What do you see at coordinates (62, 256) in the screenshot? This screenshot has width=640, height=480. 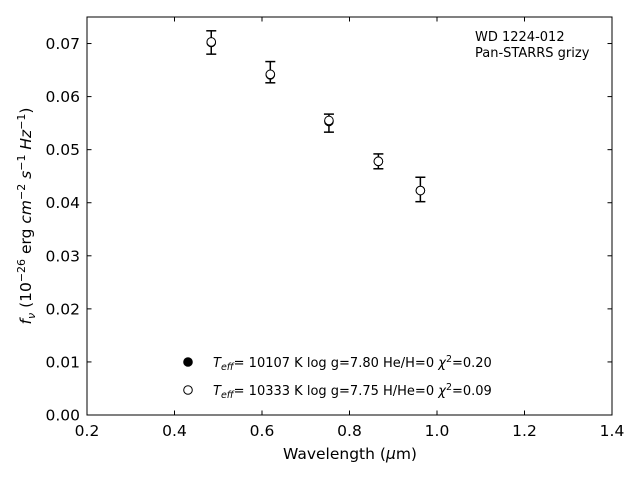 I see `y-tick-label: 0.03` at bounding box center [62, 256].